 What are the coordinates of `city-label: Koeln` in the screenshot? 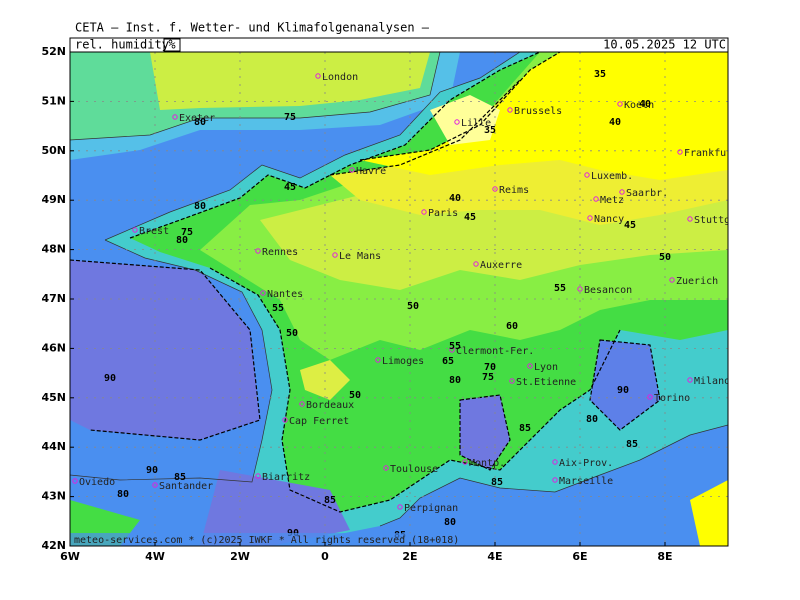 It's located at (639, 105).